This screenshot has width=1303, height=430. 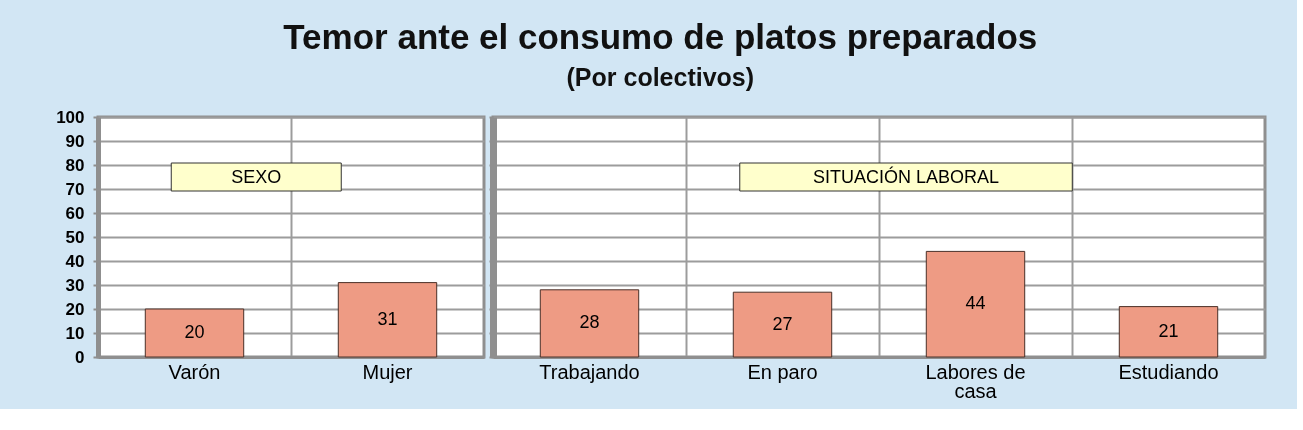 What do you see at coordinates (75, 333) in the screenshot?
I see `y-tick-label: 10` at bounding box center [75, 333].